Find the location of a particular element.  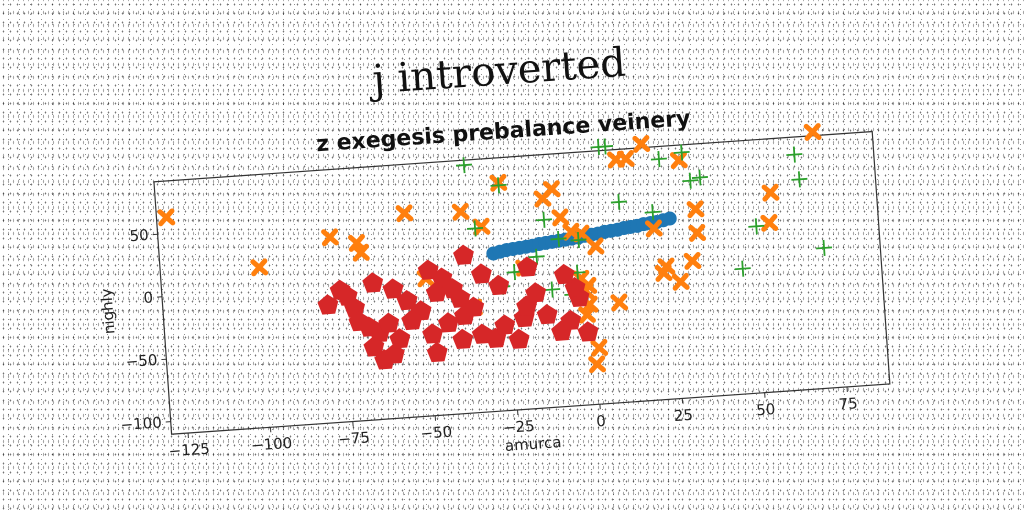

scatter-point-circle is located at coordinates (669, 218).